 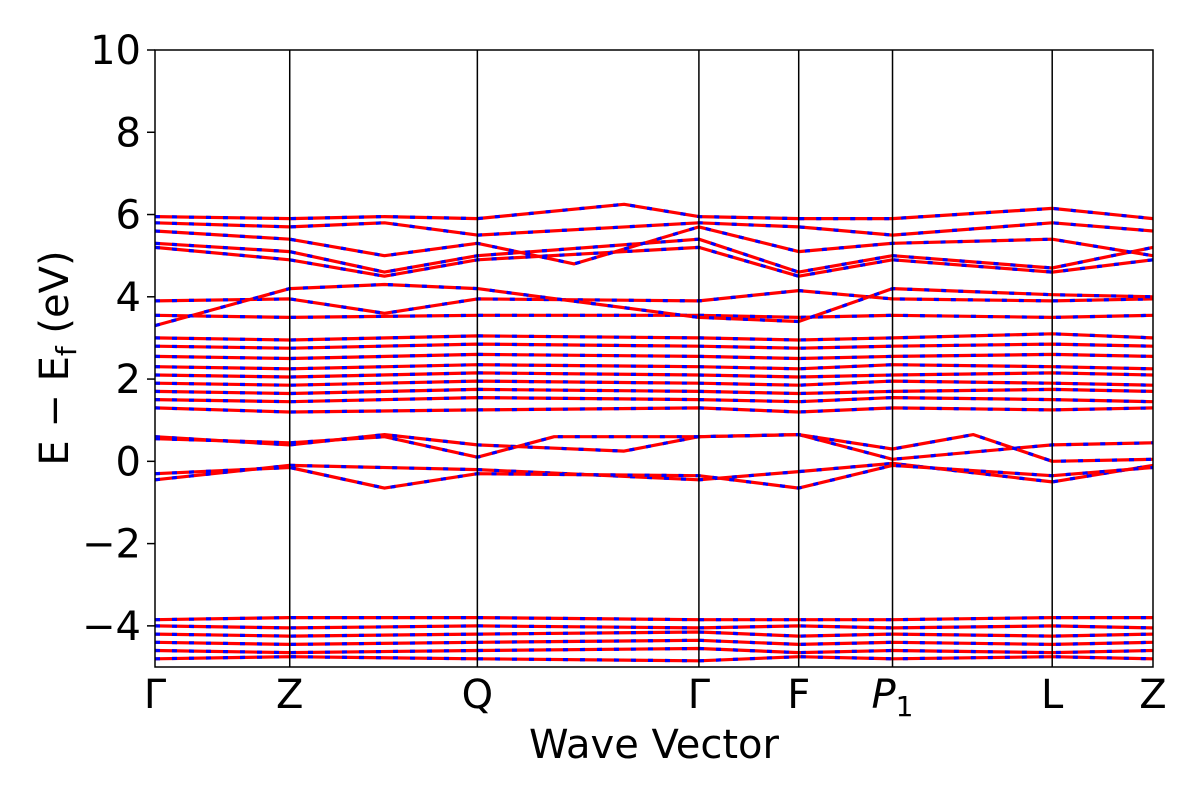 What do you see at coordinates (128, 216) in the screenshot?
I see `y-tick-label: 6` at bounding box center [128, 216].